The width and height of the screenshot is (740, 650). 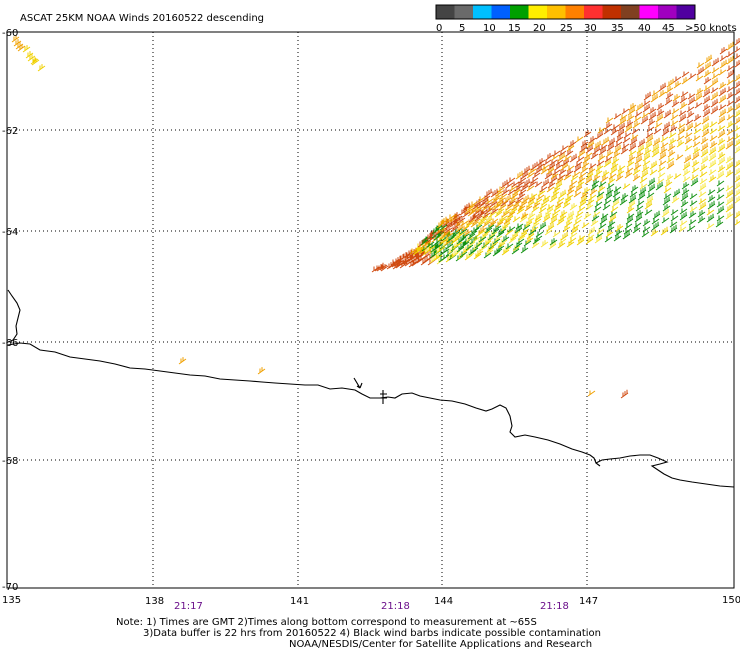 What do you see at coordinates (554, 606) in the screenshot?
I see `time-label-3: 21:18` at bounding box center [554, 606].